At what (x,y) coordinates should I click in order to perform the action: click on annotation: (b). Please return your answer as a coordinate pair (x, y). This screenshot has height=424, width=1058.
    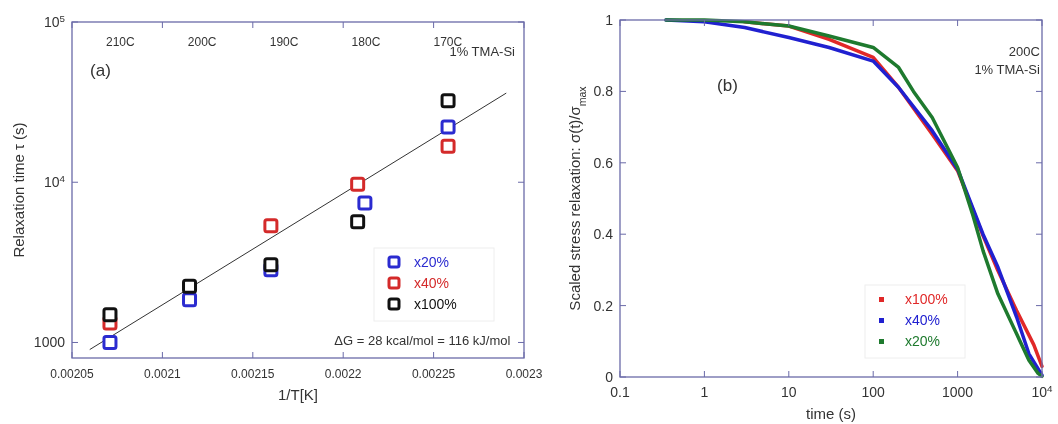
    Looking at the image, I should click on (727, 86).